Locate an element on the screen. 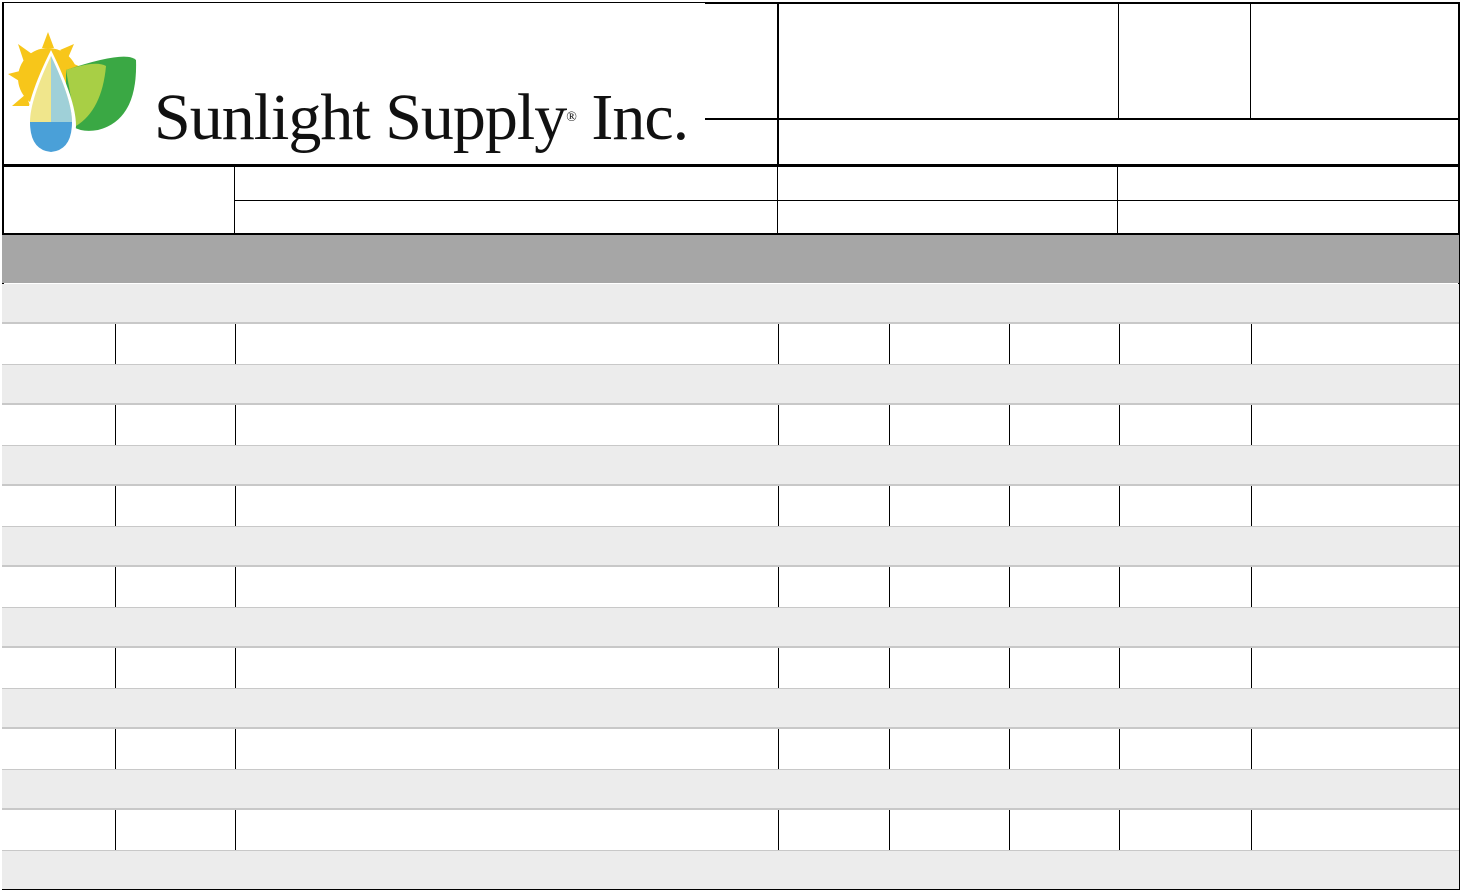 The height and width of the screenshot is (891, 1461). header-field-title is located at coordinates (948, 61).